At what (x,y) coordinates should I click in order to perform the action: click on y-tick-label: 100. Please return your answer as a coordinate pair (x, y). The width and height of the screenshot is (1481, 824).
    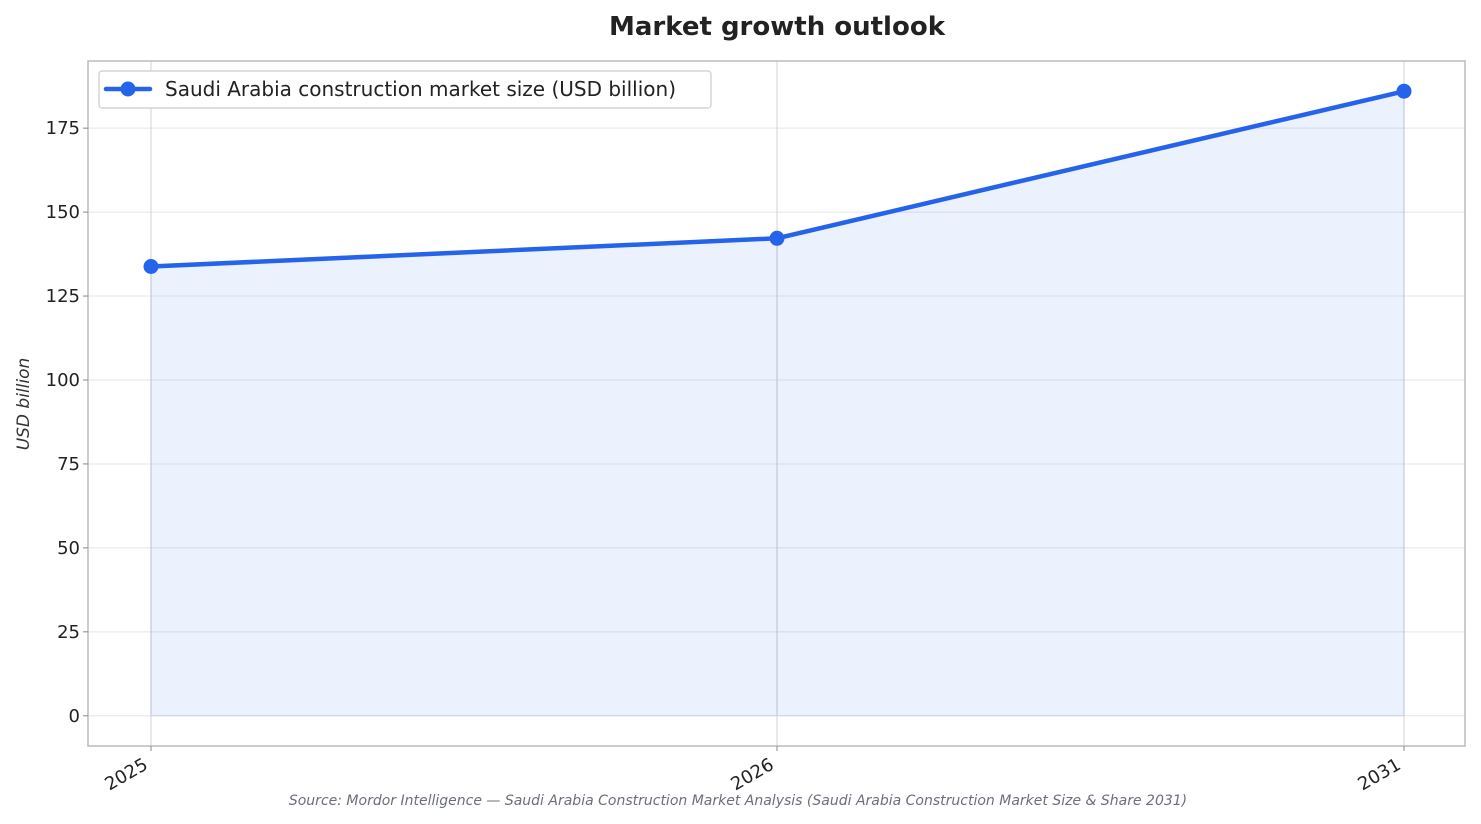
    Looking at the image, I should click on (63, 380).